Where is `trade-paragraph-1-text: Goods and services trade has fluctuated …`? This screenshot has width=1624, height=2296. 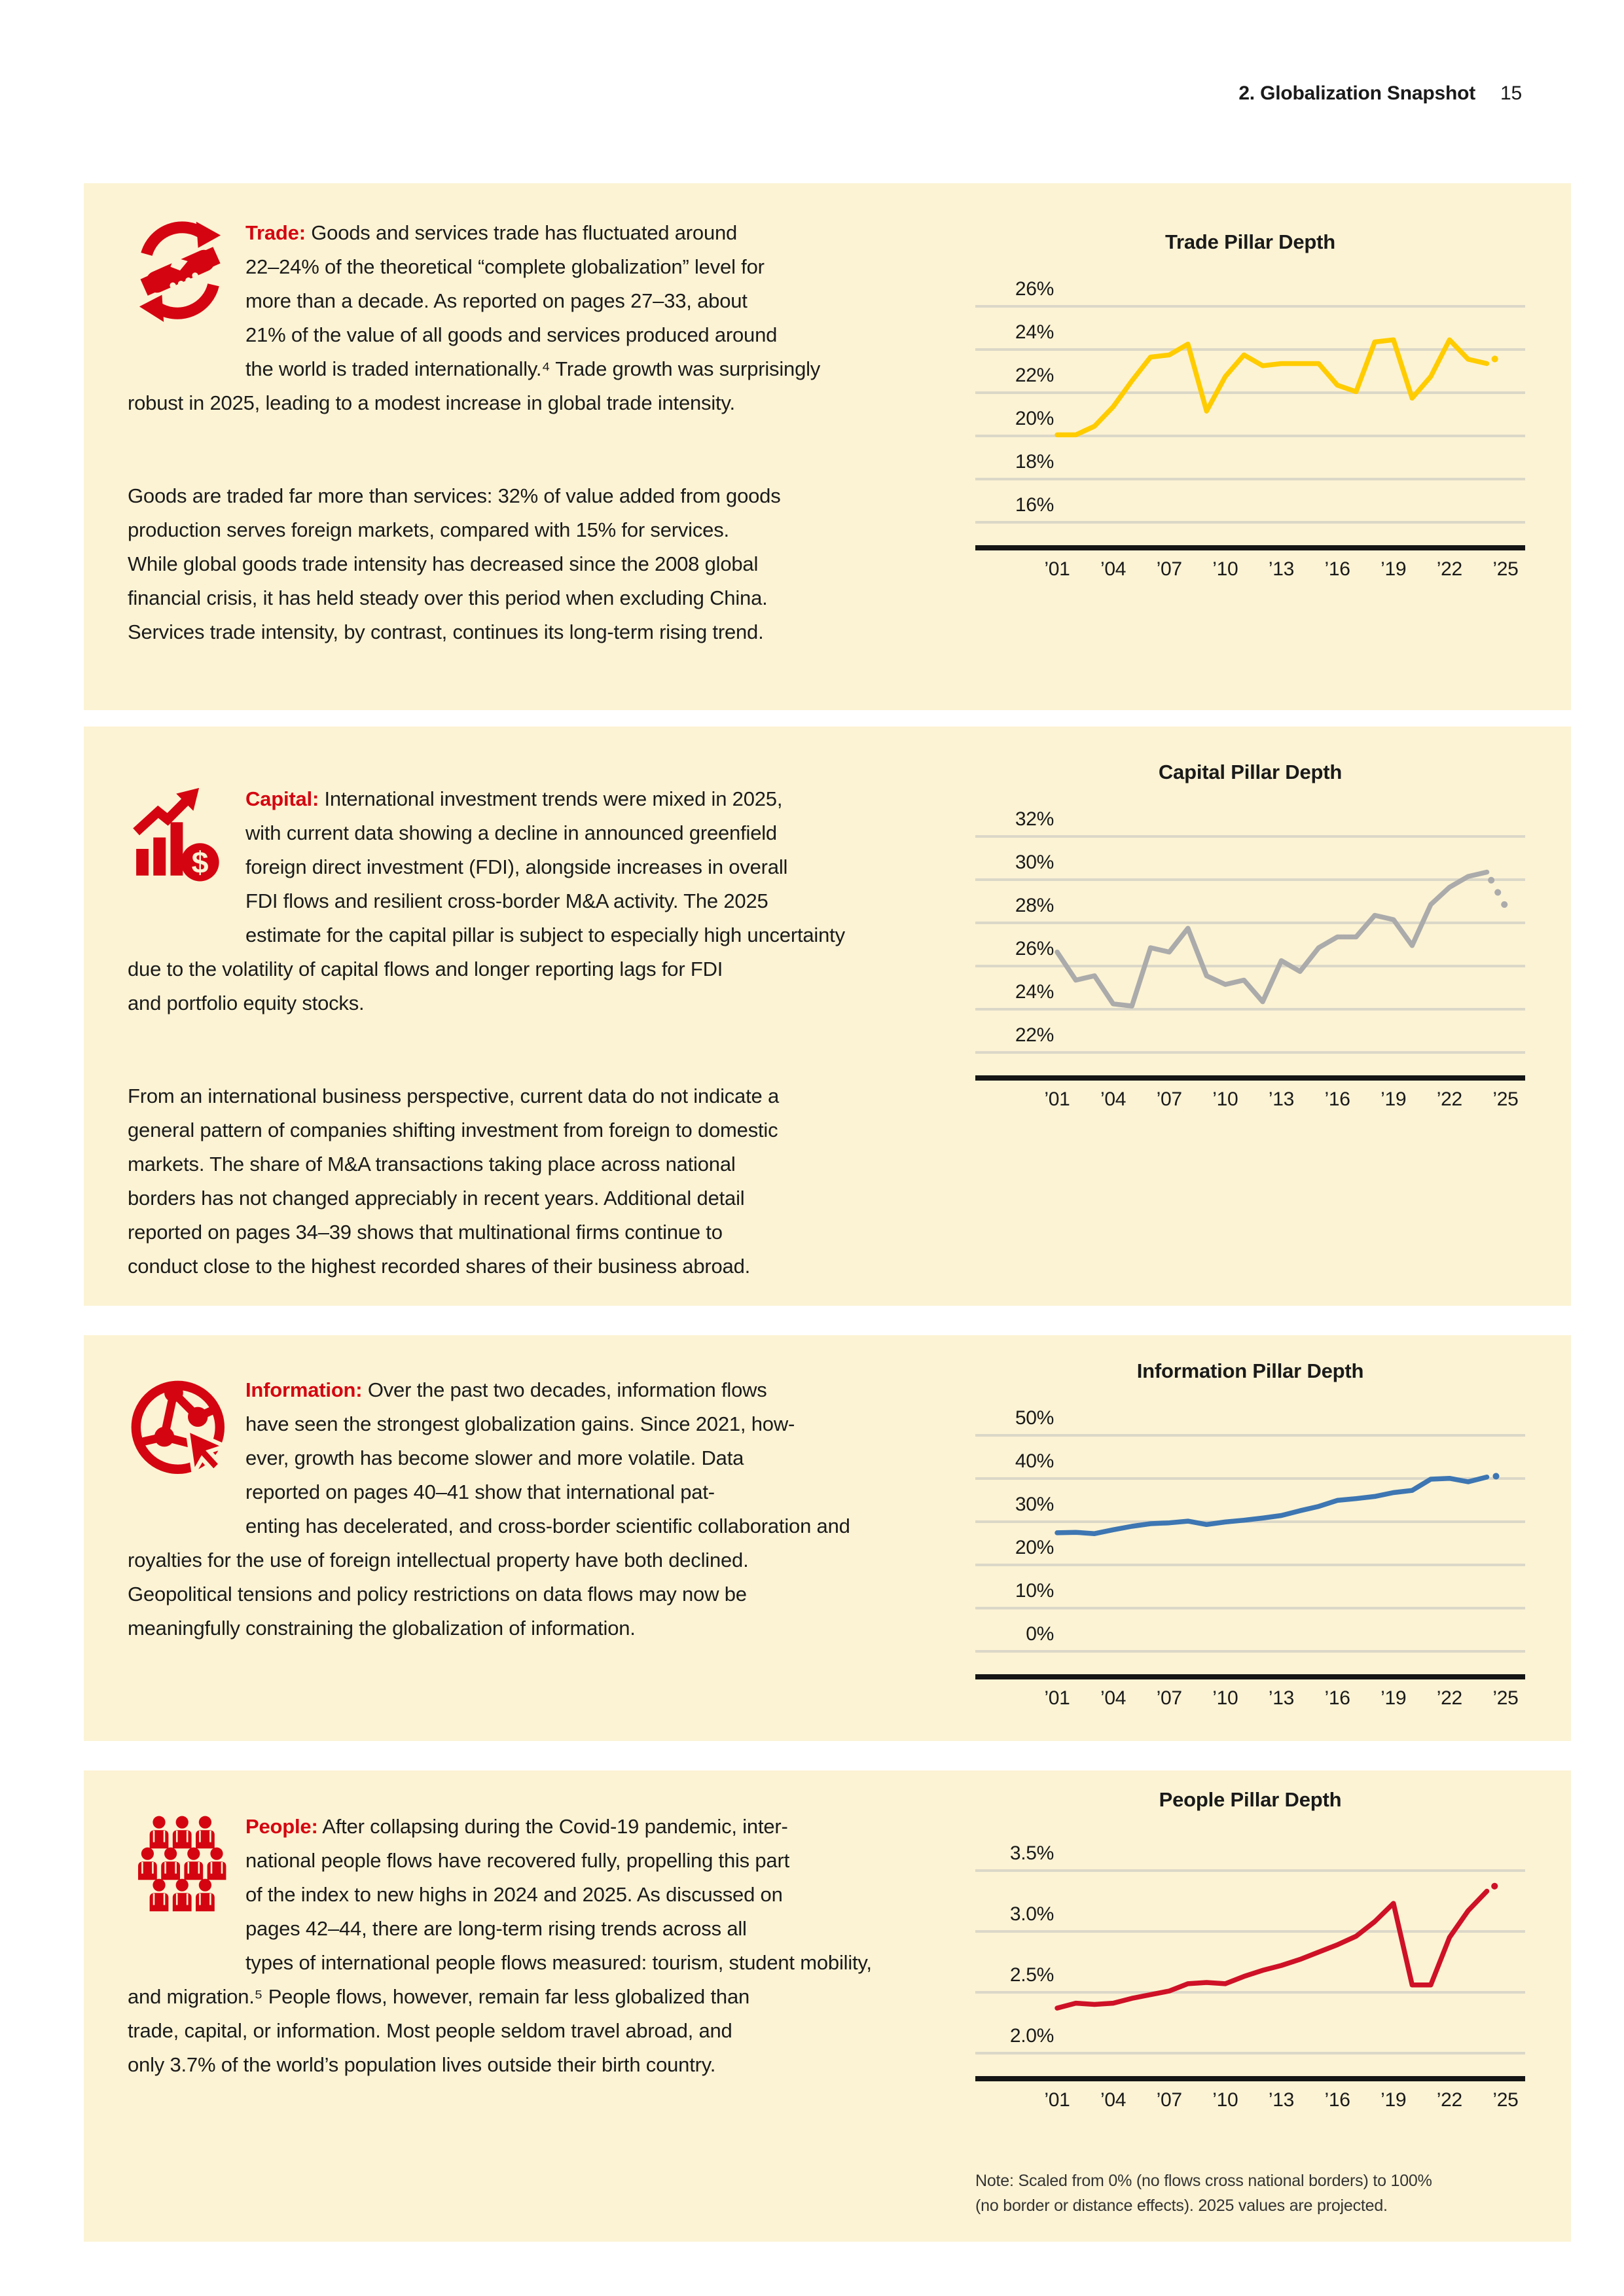 trade-paragraph-1-text: Goods and services trade has fluctuated … is located at coordinates (474, 317).